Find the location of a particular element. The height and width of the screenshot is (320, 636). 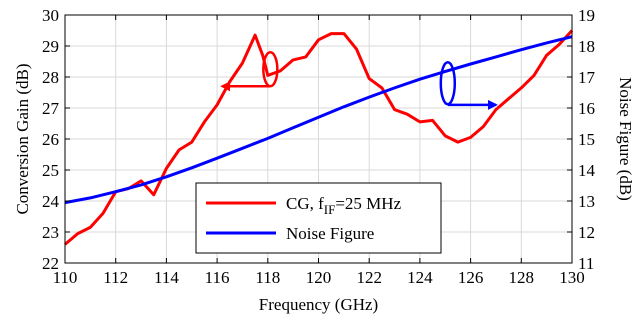

legend: CG, fIF=25 MHz Noise Figure is located at coordinates (318, 218).